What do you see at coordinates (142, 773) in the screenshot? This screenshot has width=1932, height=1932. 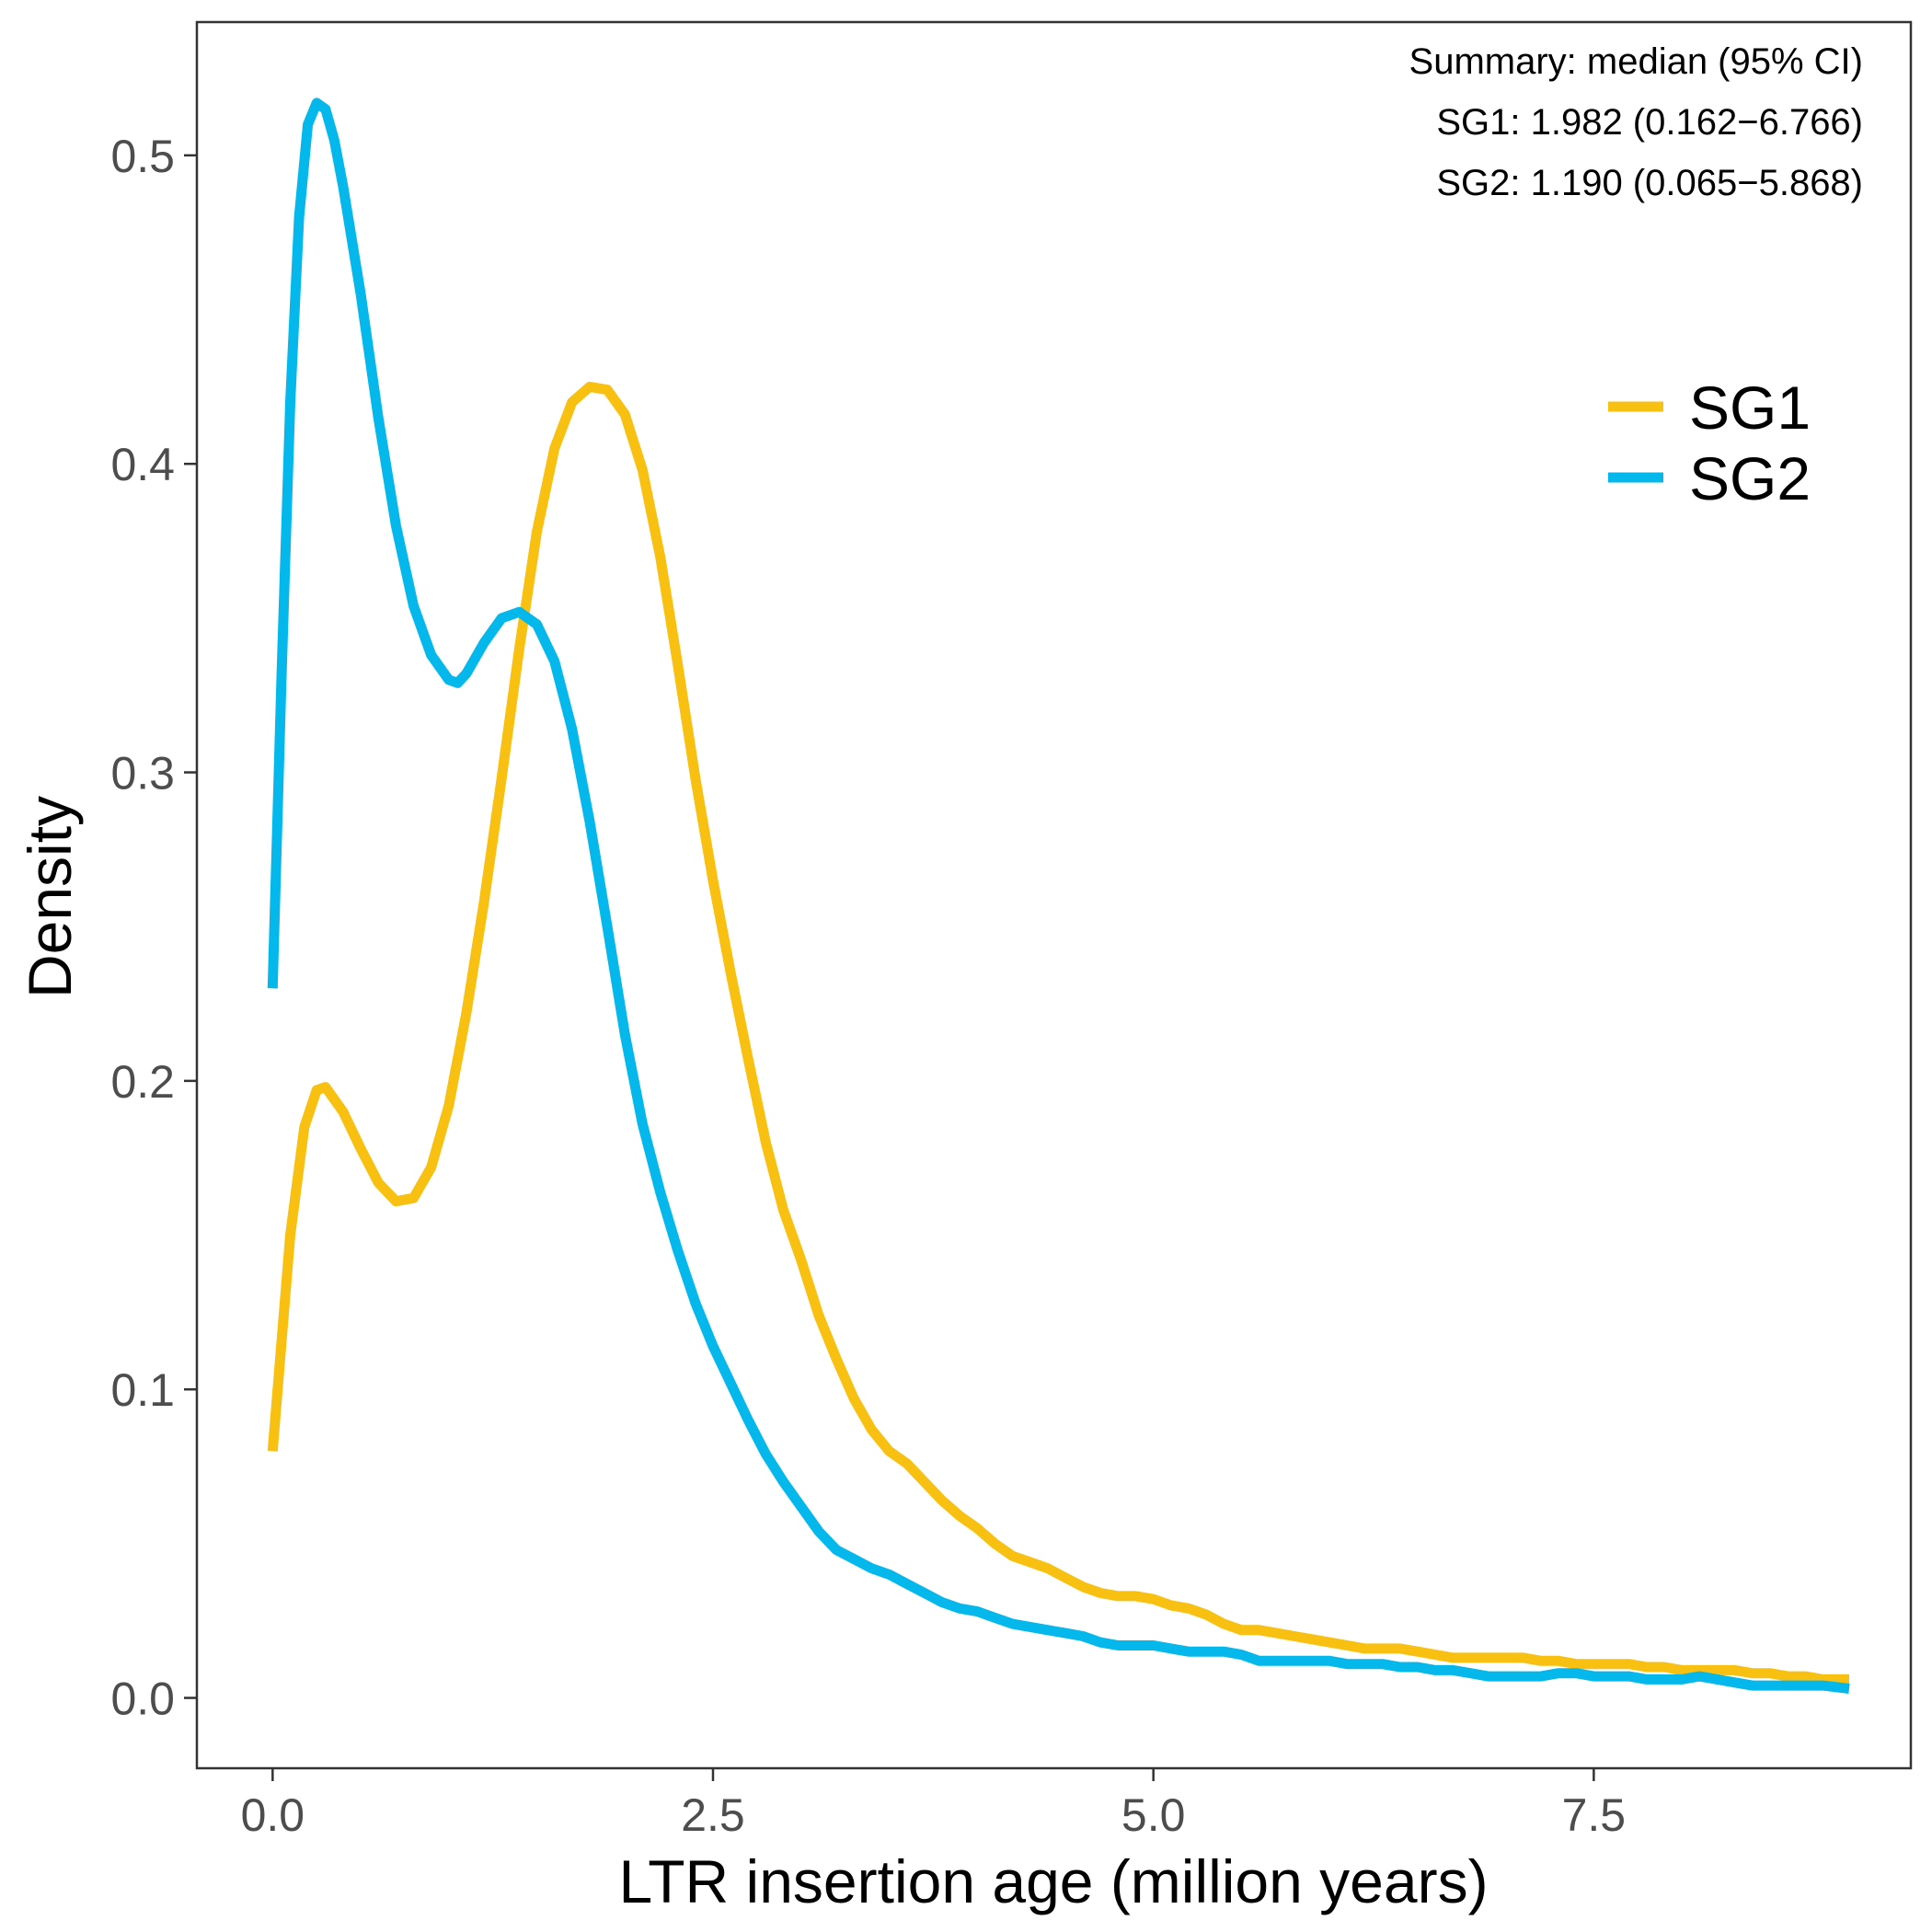 I see `y-tick-label: 0.3` at bounding box center [142, 773].